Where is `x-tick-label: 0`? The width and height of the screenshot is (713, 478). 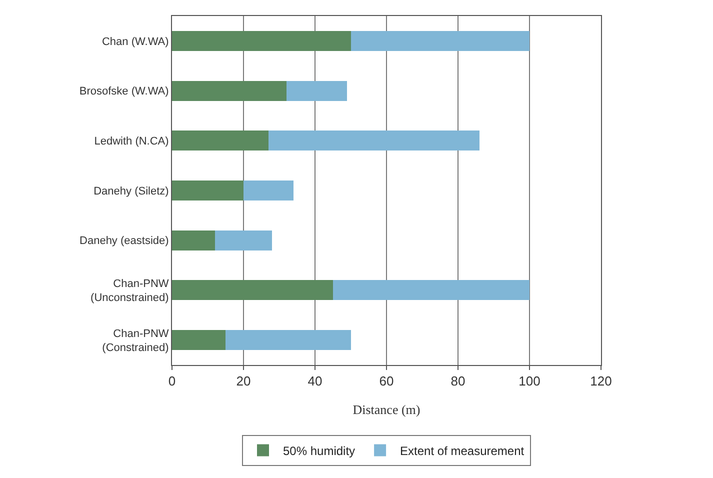
x-tick-label: 0 is located at coordinates (172, 381).